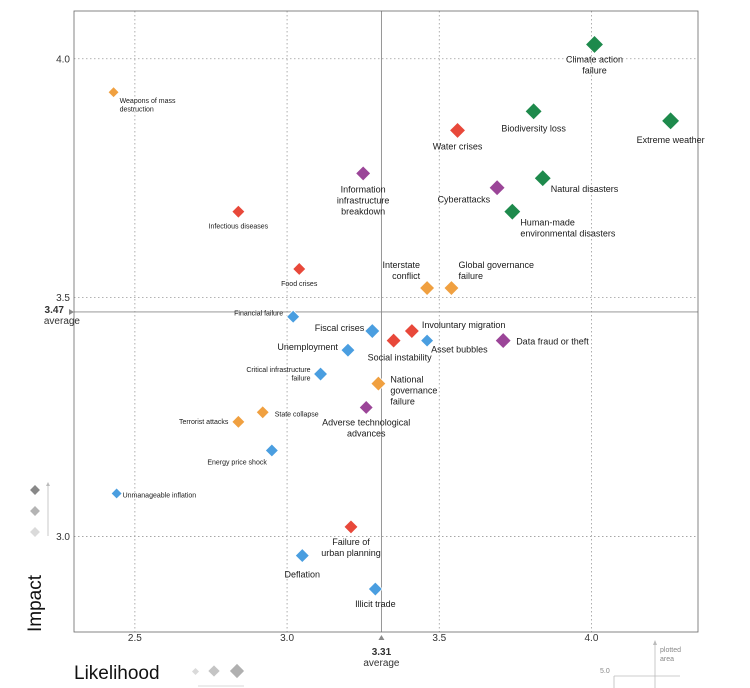 This screenshot has height=688, width=750. I want to click on x-tick-label: 2.5, so click(135, 638).